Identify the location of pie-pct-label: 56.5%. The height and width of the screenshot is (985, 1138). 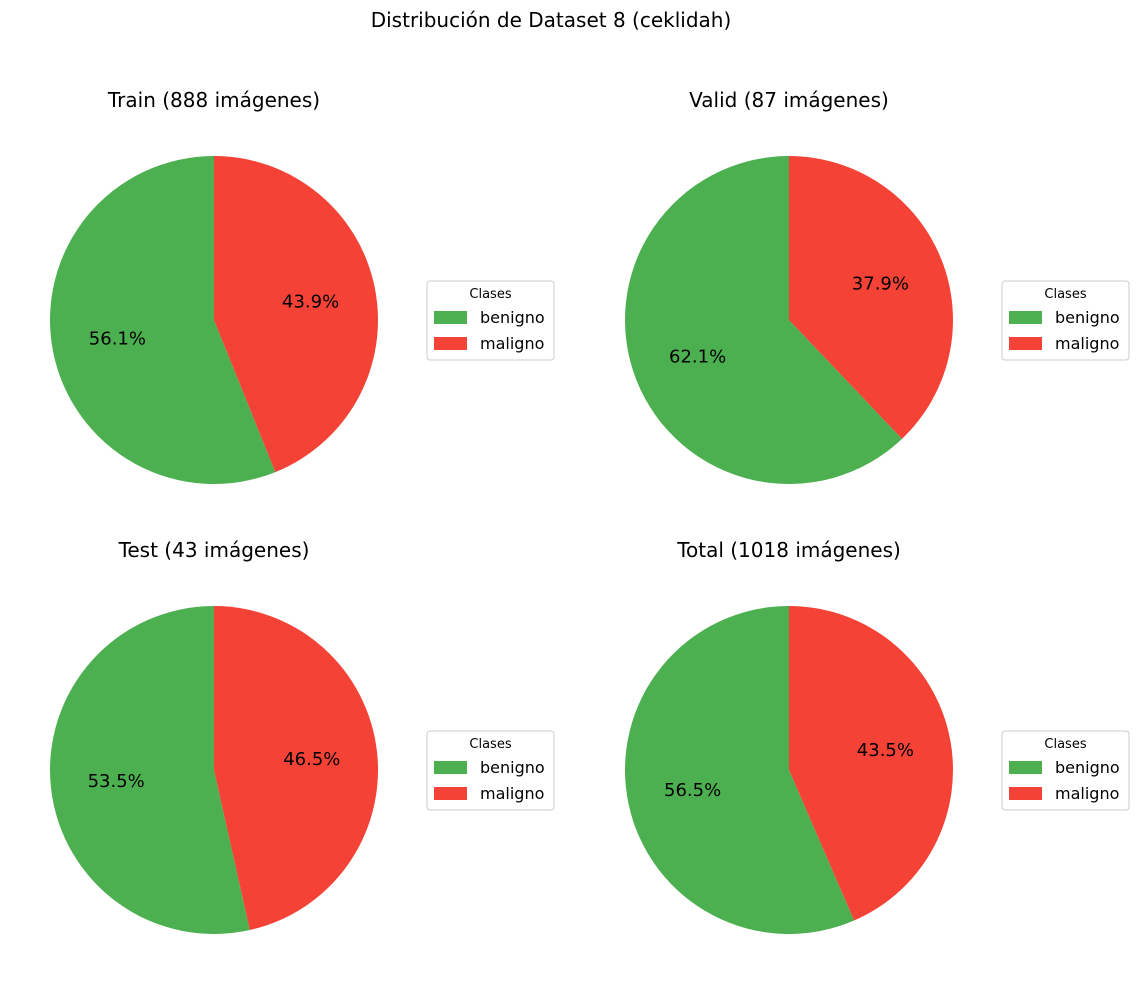
(692, 790).